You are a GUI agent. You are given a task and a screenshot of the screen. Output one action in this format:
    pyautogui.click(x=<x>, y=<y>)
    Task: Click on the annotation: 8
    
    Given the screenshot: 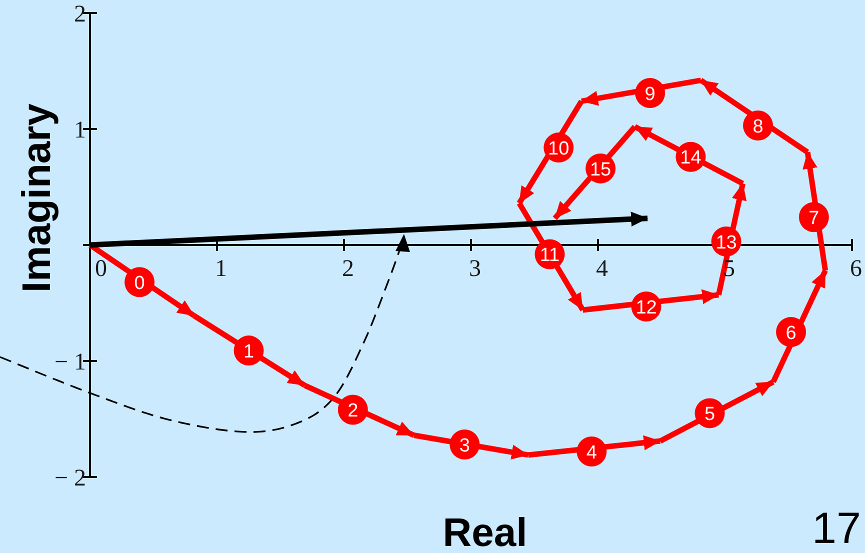 What is the action you would take?
    pyautogui.click(x=758, y=127)
    